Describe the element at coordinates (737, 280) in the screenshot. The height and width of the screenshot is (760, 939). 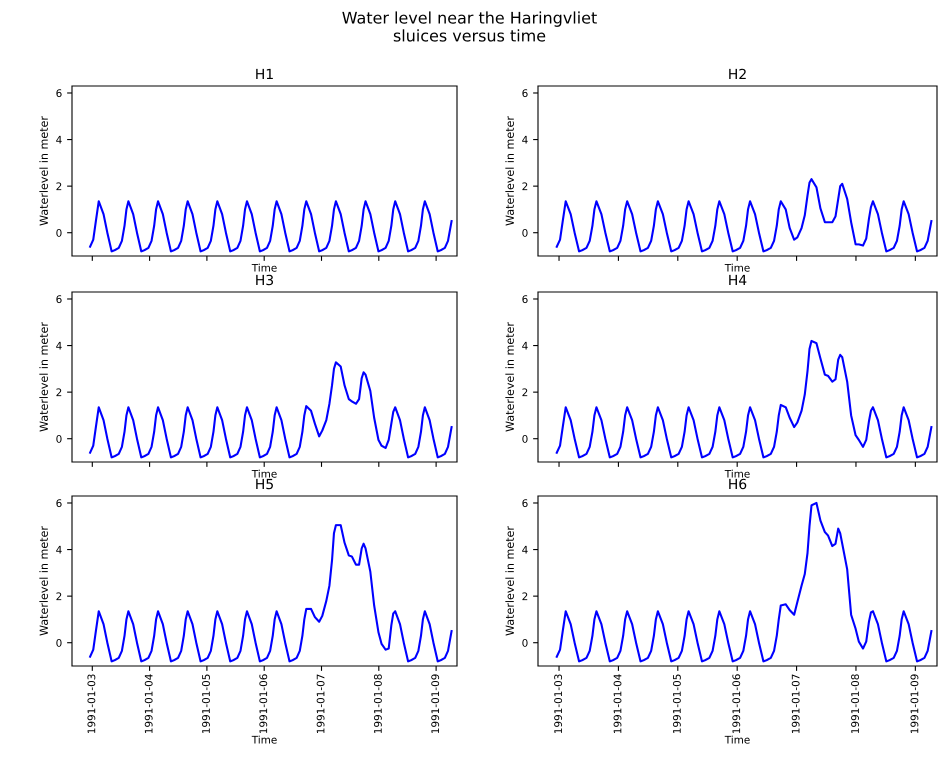
I see `chart-title: H4` at that location.